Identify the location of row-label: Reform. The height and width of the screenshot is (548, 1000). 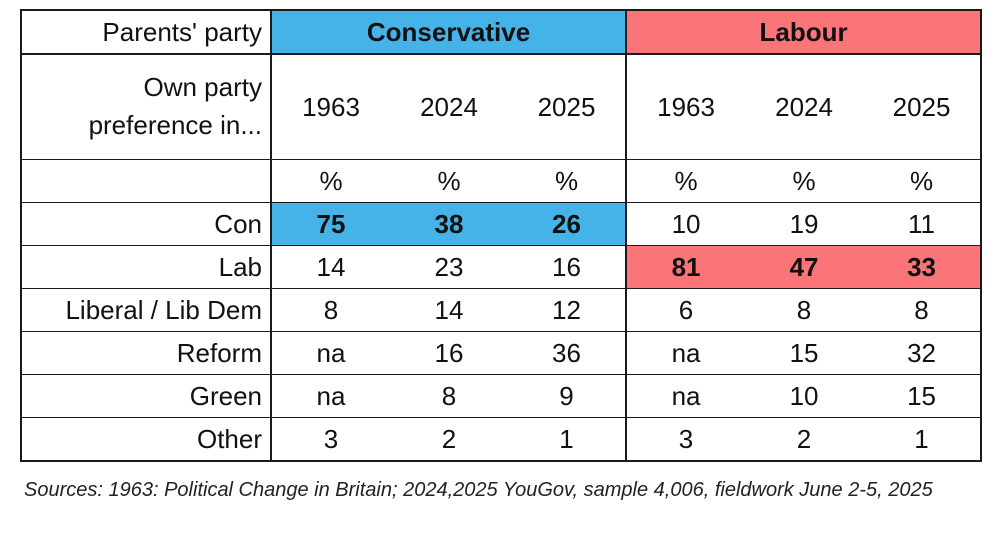
(146, 353).